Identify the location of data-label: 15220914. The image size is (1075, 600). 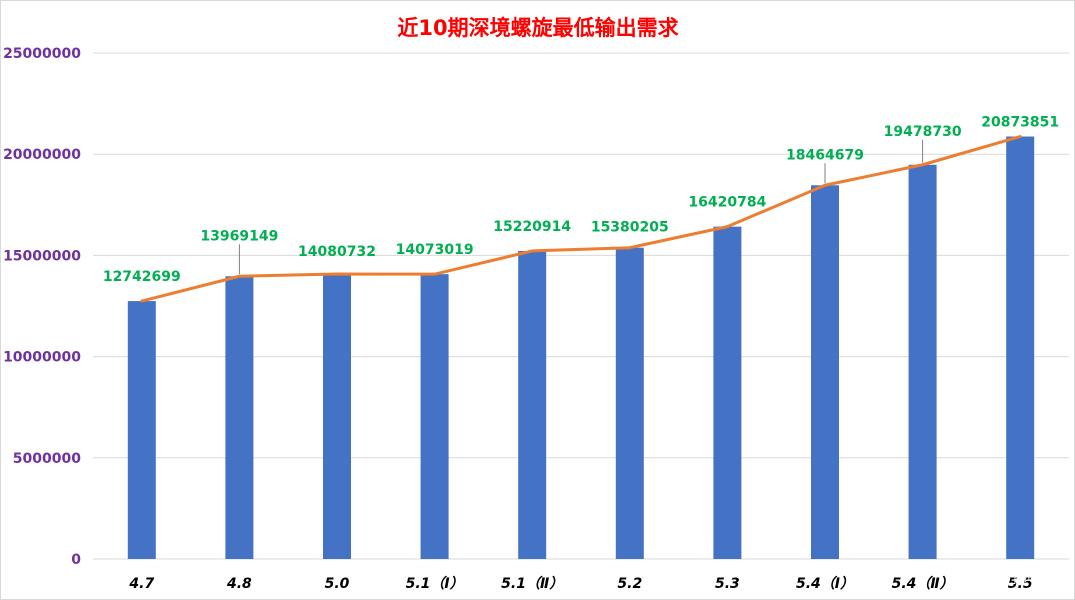
(532, 227).